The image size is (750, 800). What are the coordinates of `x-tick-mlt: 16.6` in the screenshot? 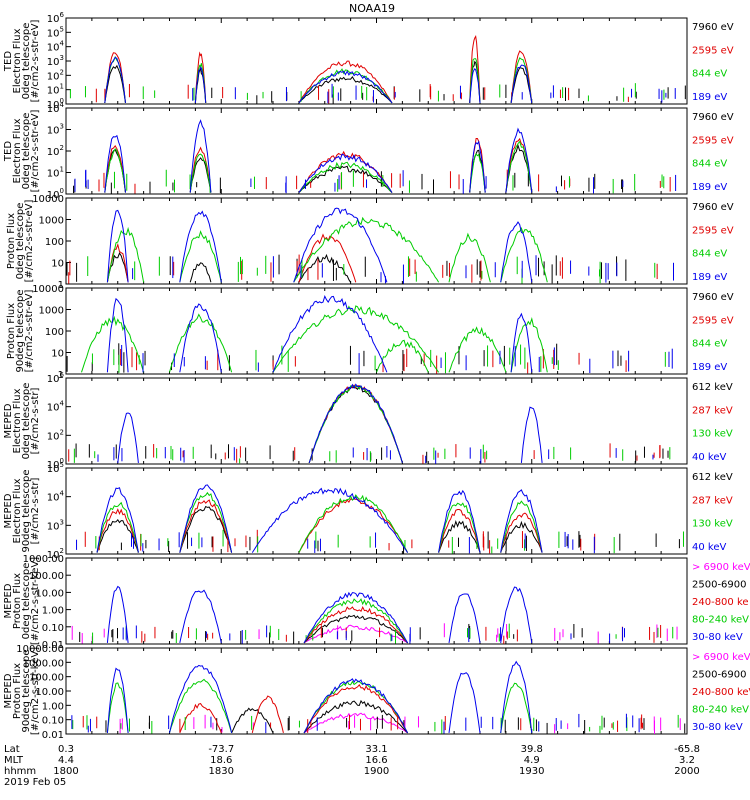 It's located at (376, 760).